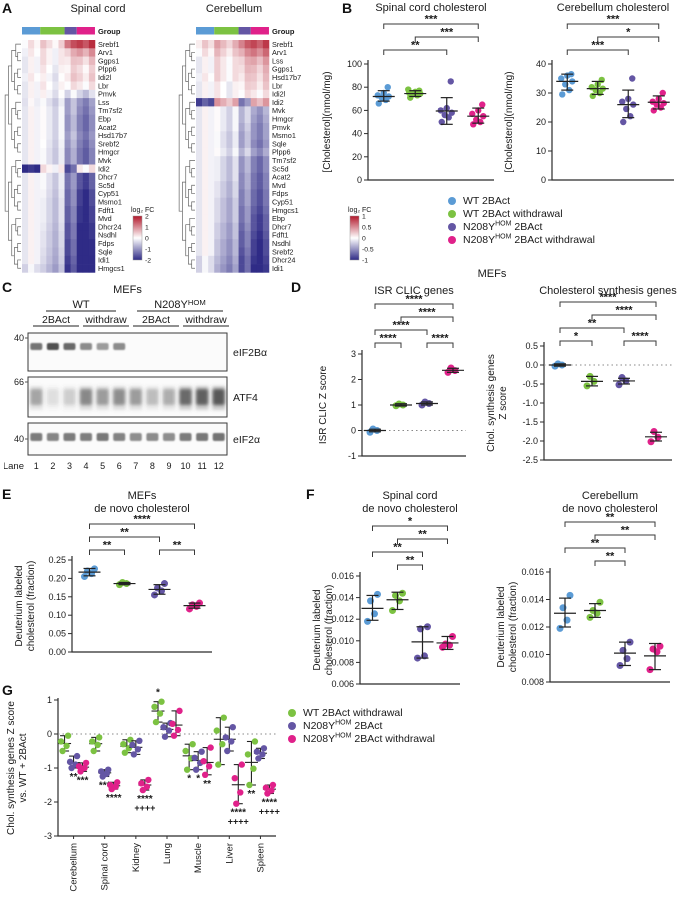 This screenshot has height=900, width=682. Describe the element at coordinates (343, 725) in the screenshot. I see `legend-label: N208YHOM 2BAct` at that location.